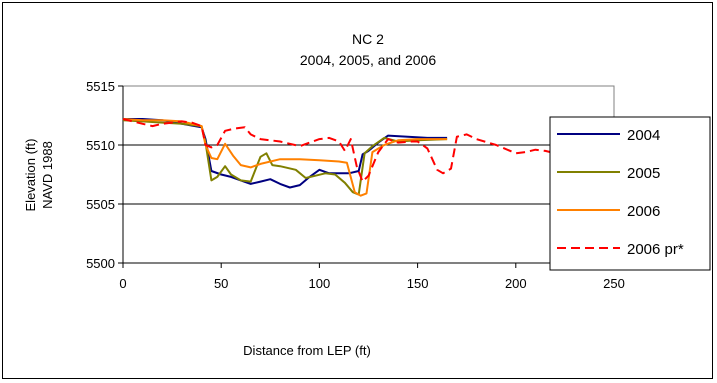 The width and height of the screenshot is (717, 383). What do you see at coordinates (100, 263) in the screenshot?
I see `y-tick-label: 5500` at bounding box center [100, 263].